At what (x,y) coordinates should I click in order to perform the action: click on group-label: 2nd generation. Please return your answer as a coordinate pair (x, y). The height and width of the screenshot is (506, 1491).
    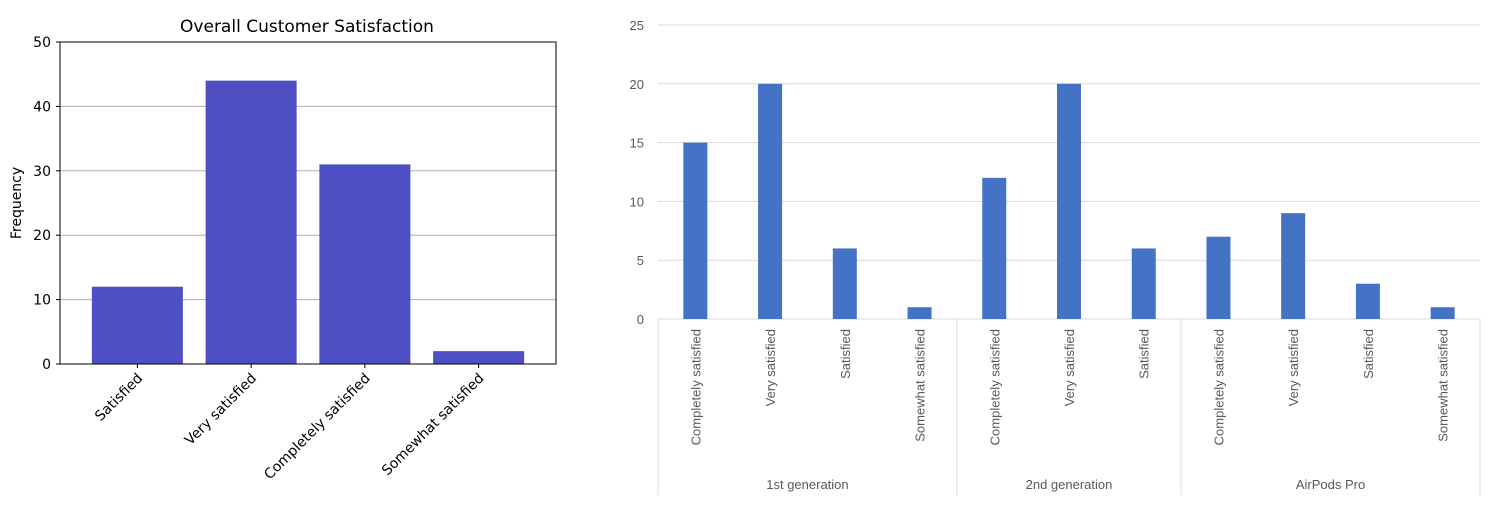
    Looking at the image, I should click on (1069, 484).